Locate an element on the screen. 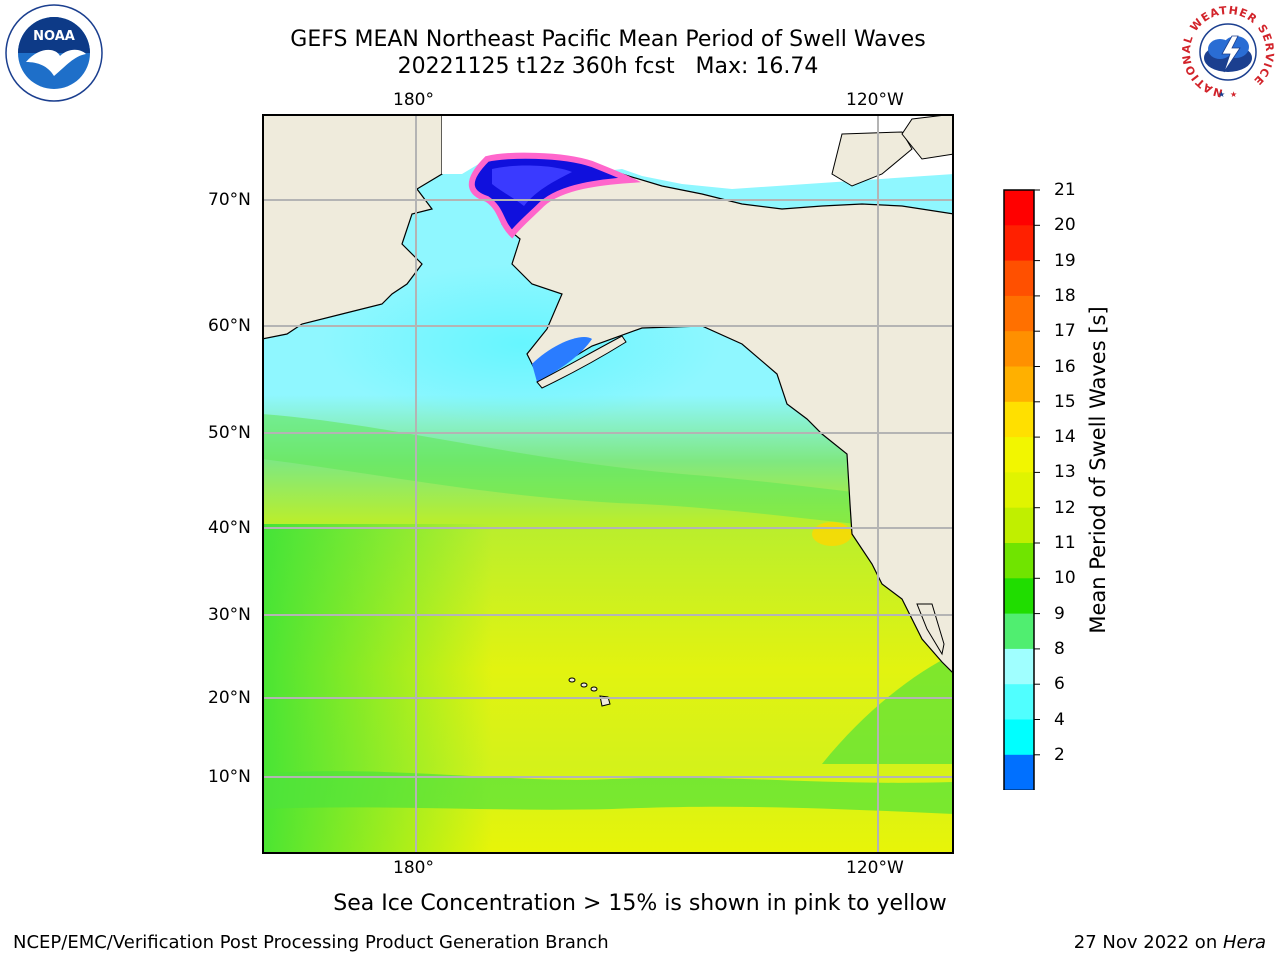 The width and height of the screenshot is (1280, 960). colorbar-label: Mean Period of Swell Waves [s] is located at coordinates (1098, 470).